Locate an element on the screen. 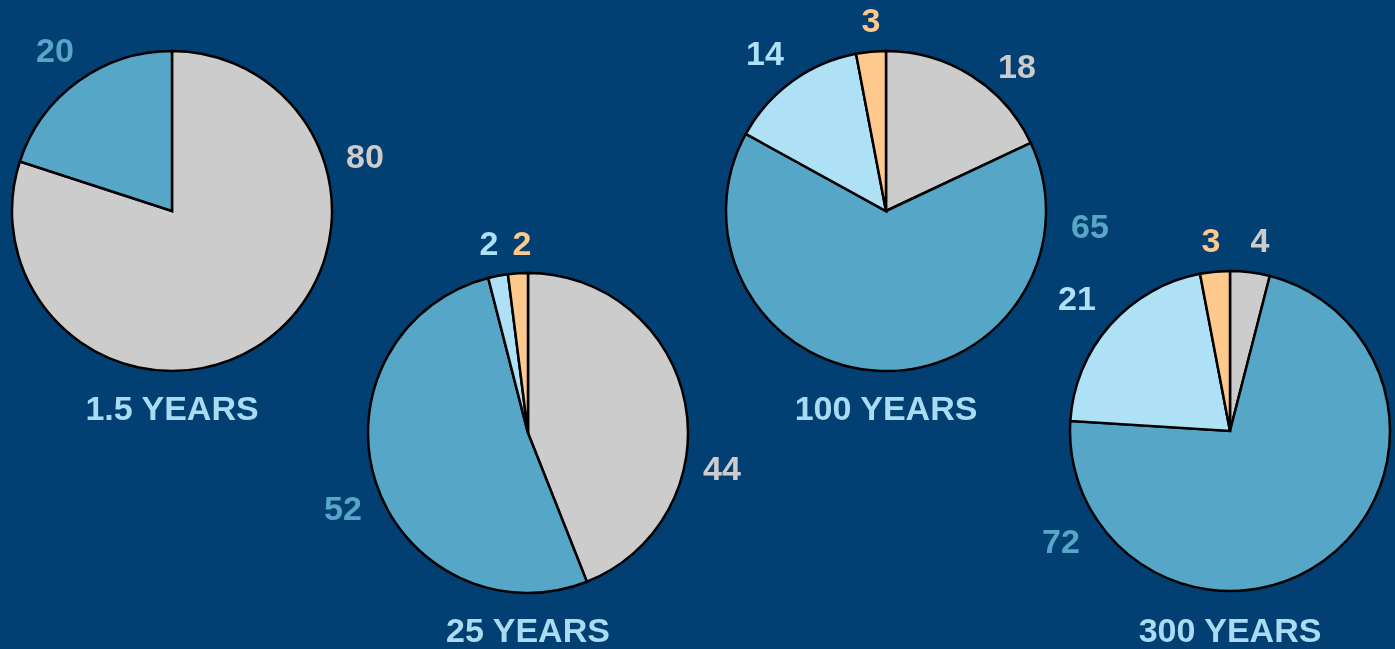  data-label: 21 is located at coordinates (1077, 298).